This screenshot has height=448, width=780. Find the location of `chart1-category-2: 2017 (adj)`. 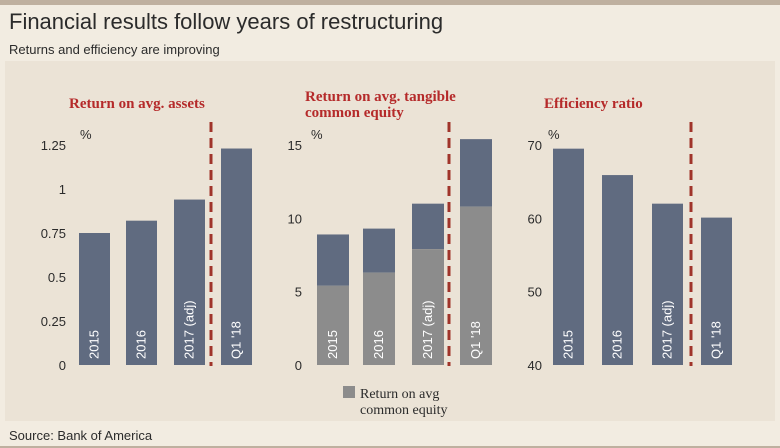

chart1-category-2: 2017 (adj) is located at coordinates (189, 329).